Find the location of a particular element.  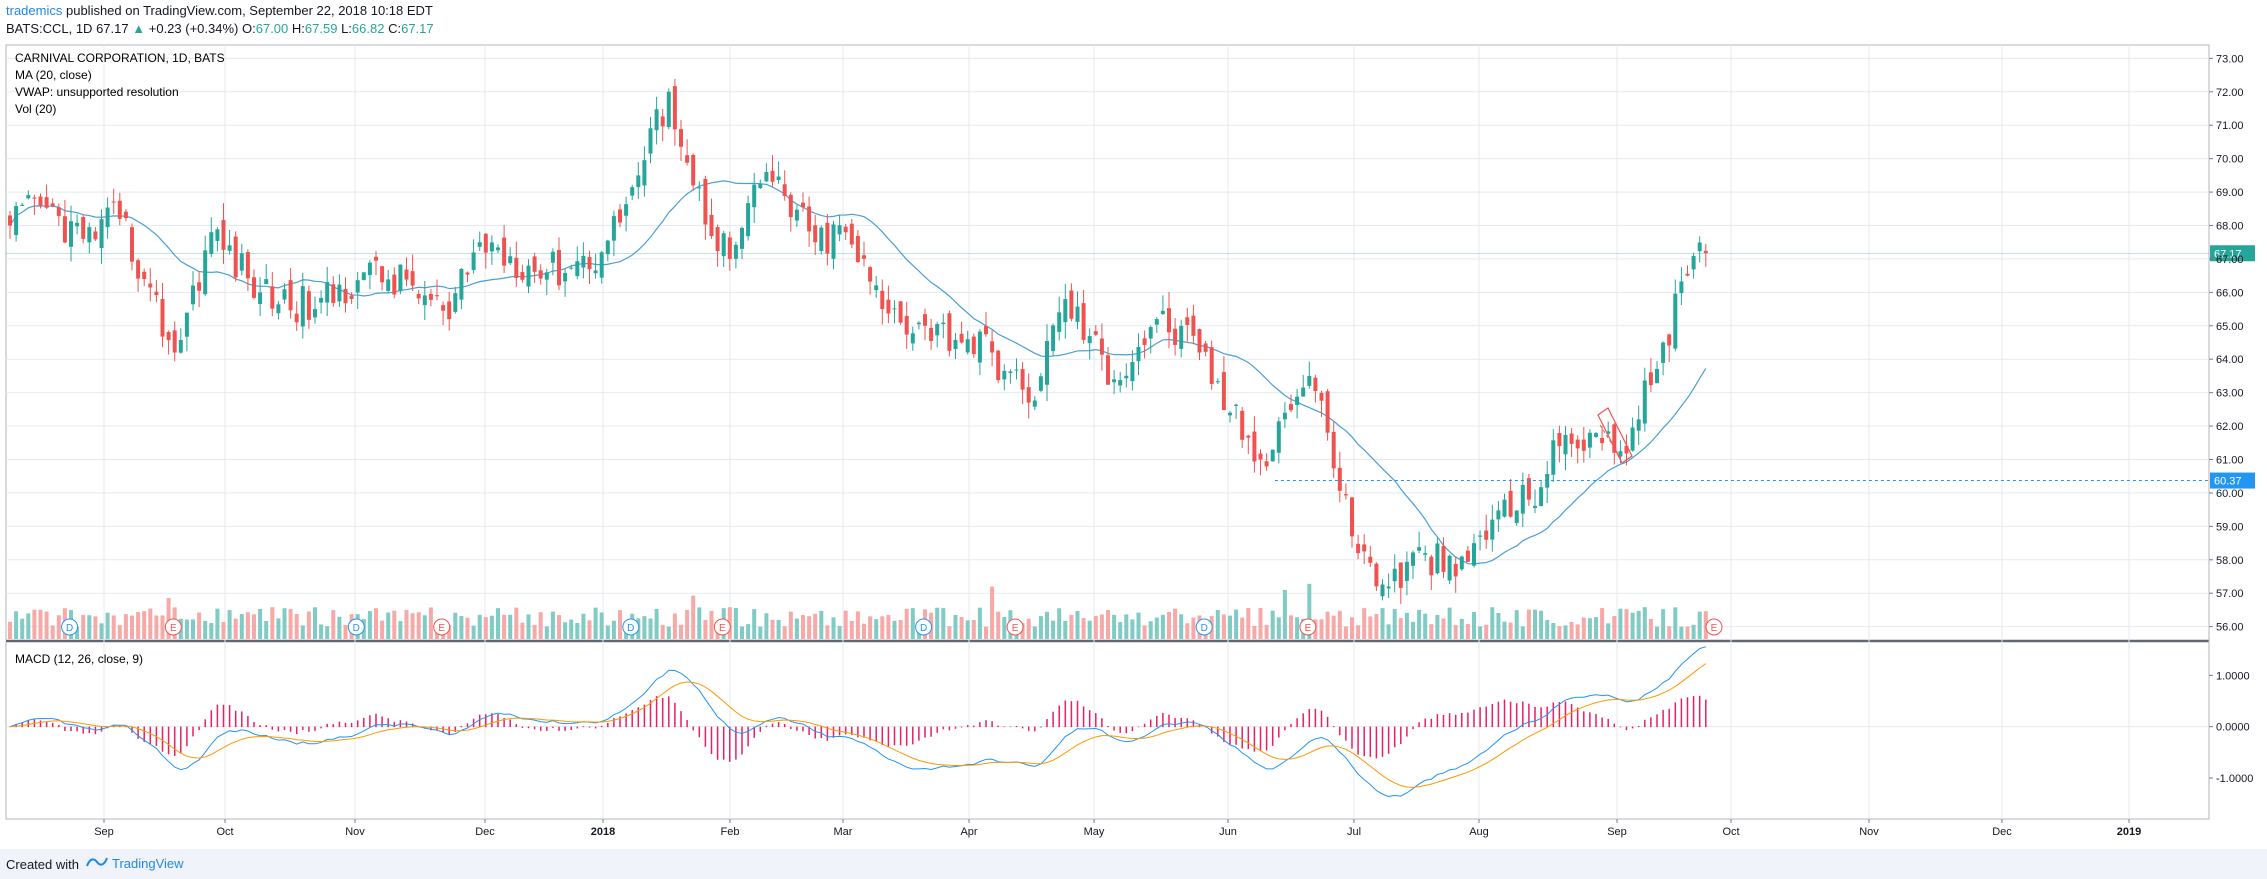

legend-title: CARNIVAL CORPORATION, 1D, BATS is located at coordinates (120, 58).